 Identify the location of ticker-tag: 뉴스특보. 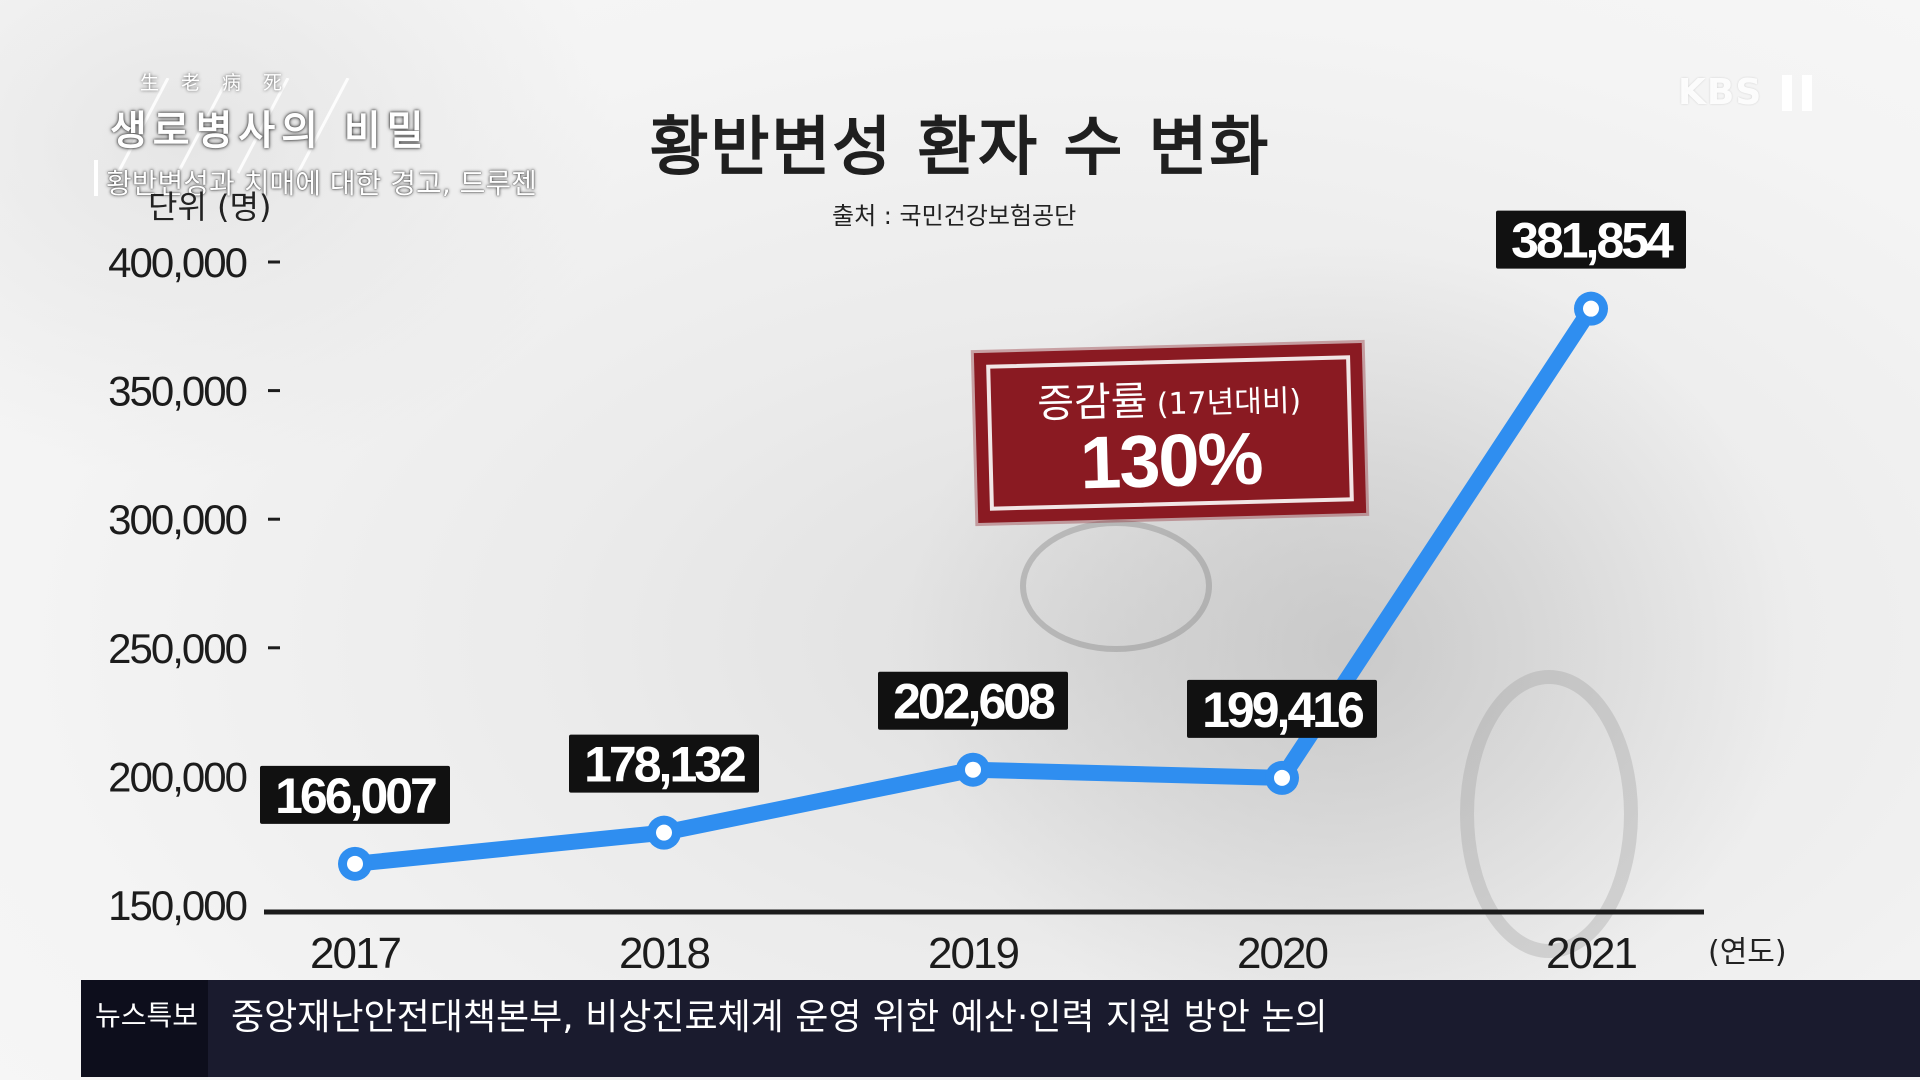
(144, 1028).